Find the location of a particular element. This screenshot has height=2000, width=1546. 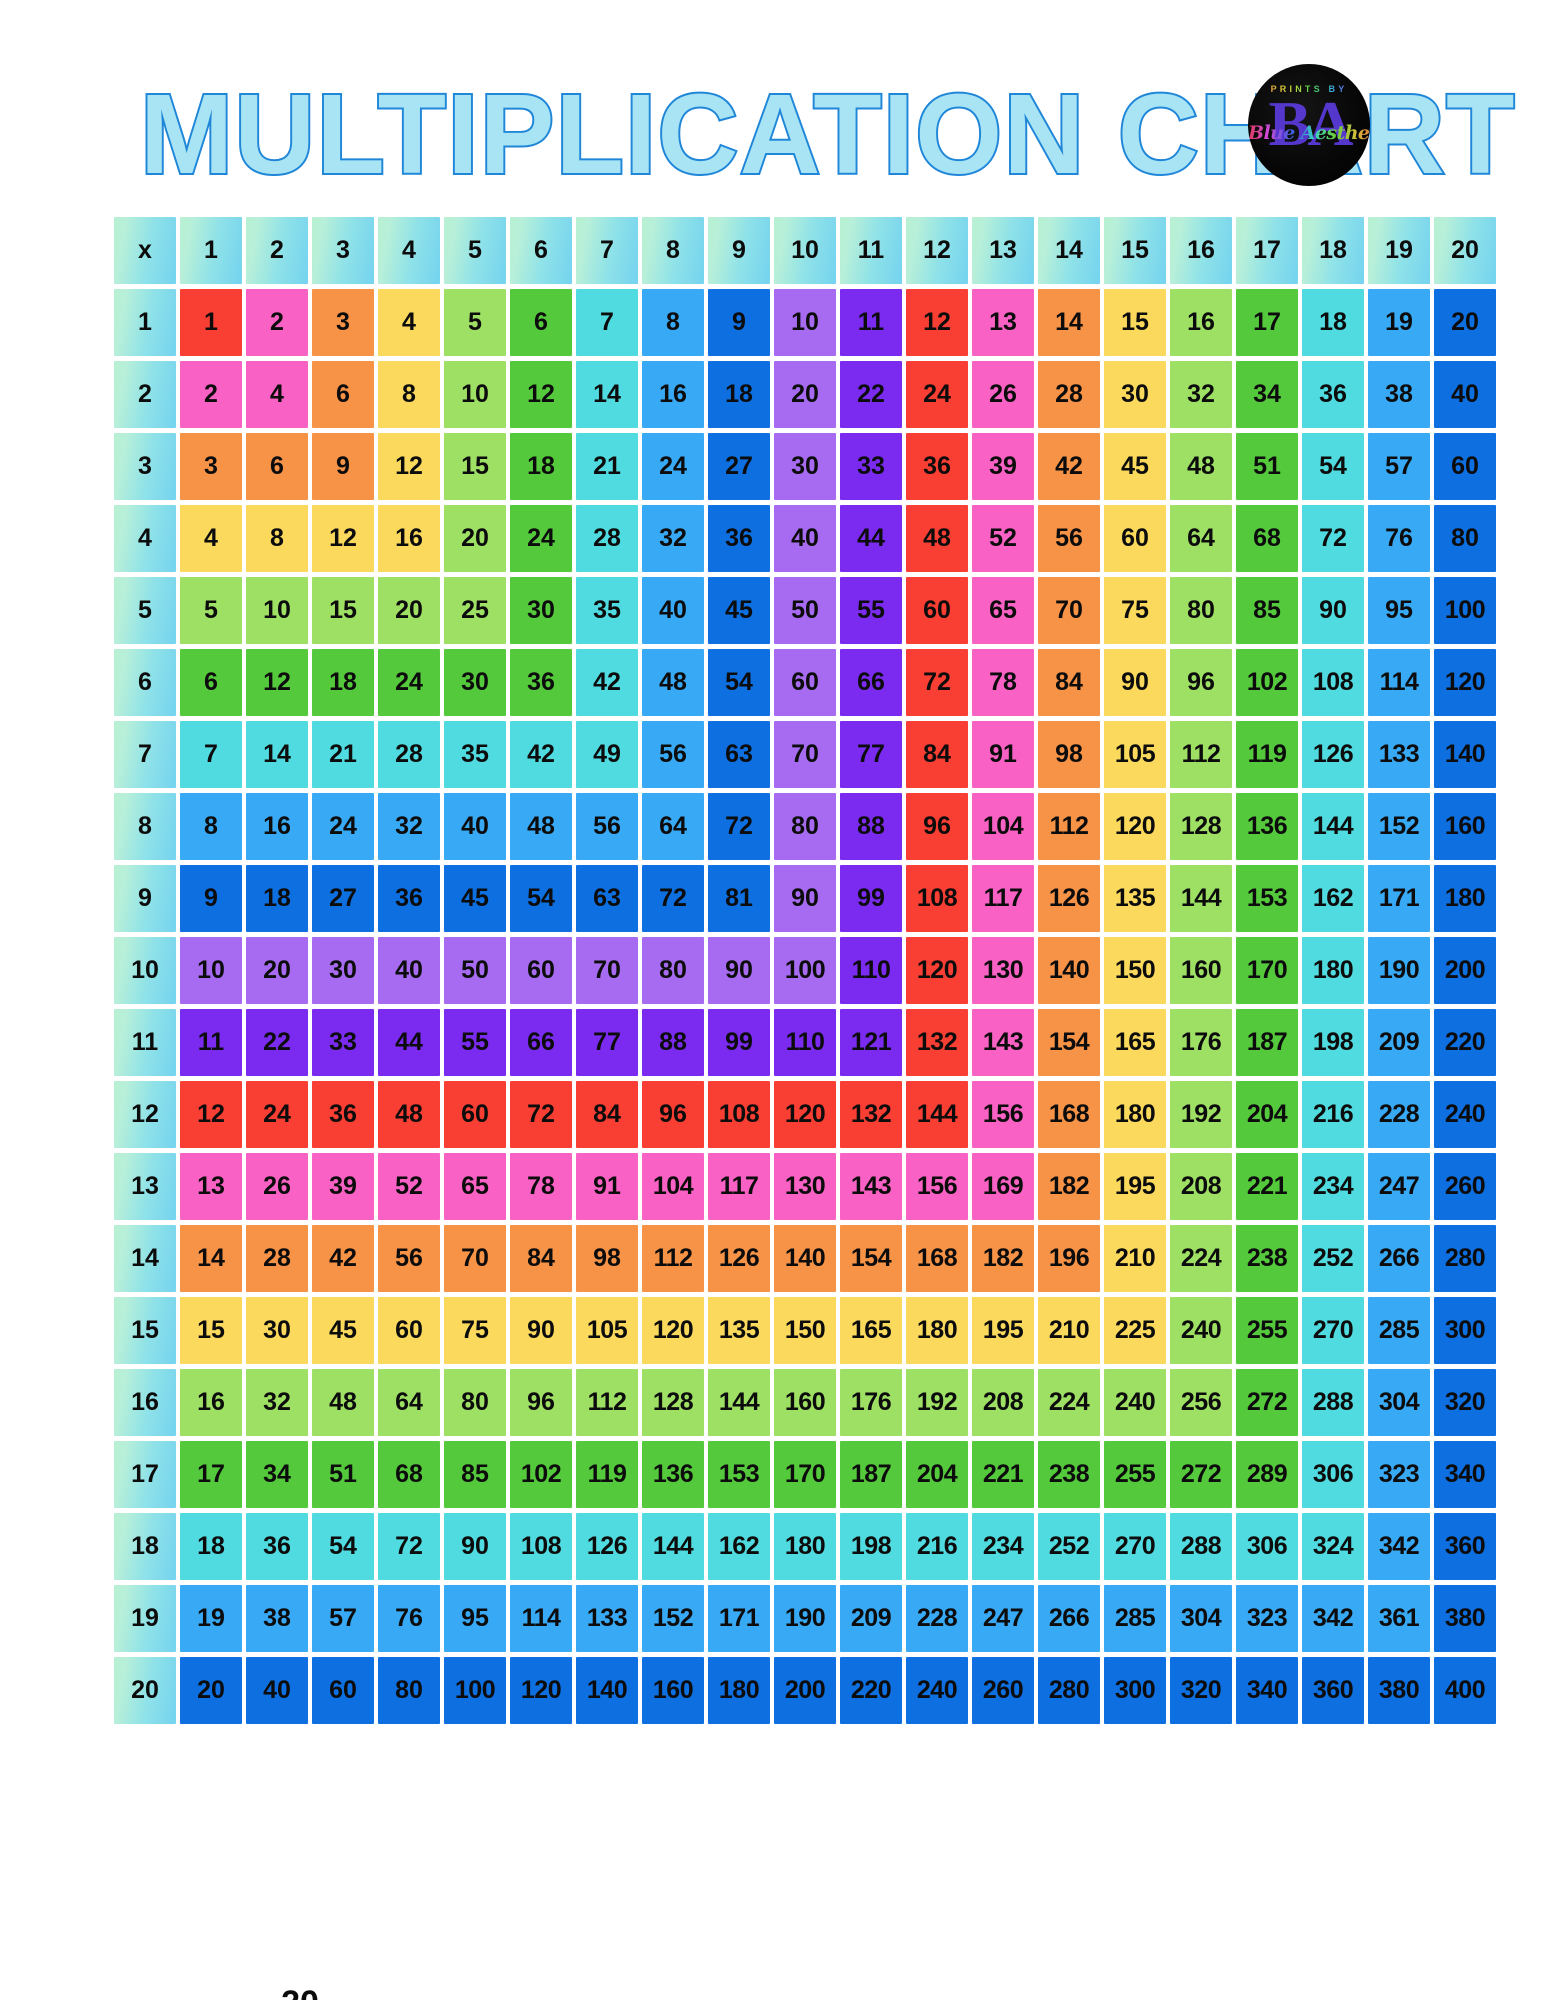

product-cell-18x7: 126 is located at coordinates (607, 1546).